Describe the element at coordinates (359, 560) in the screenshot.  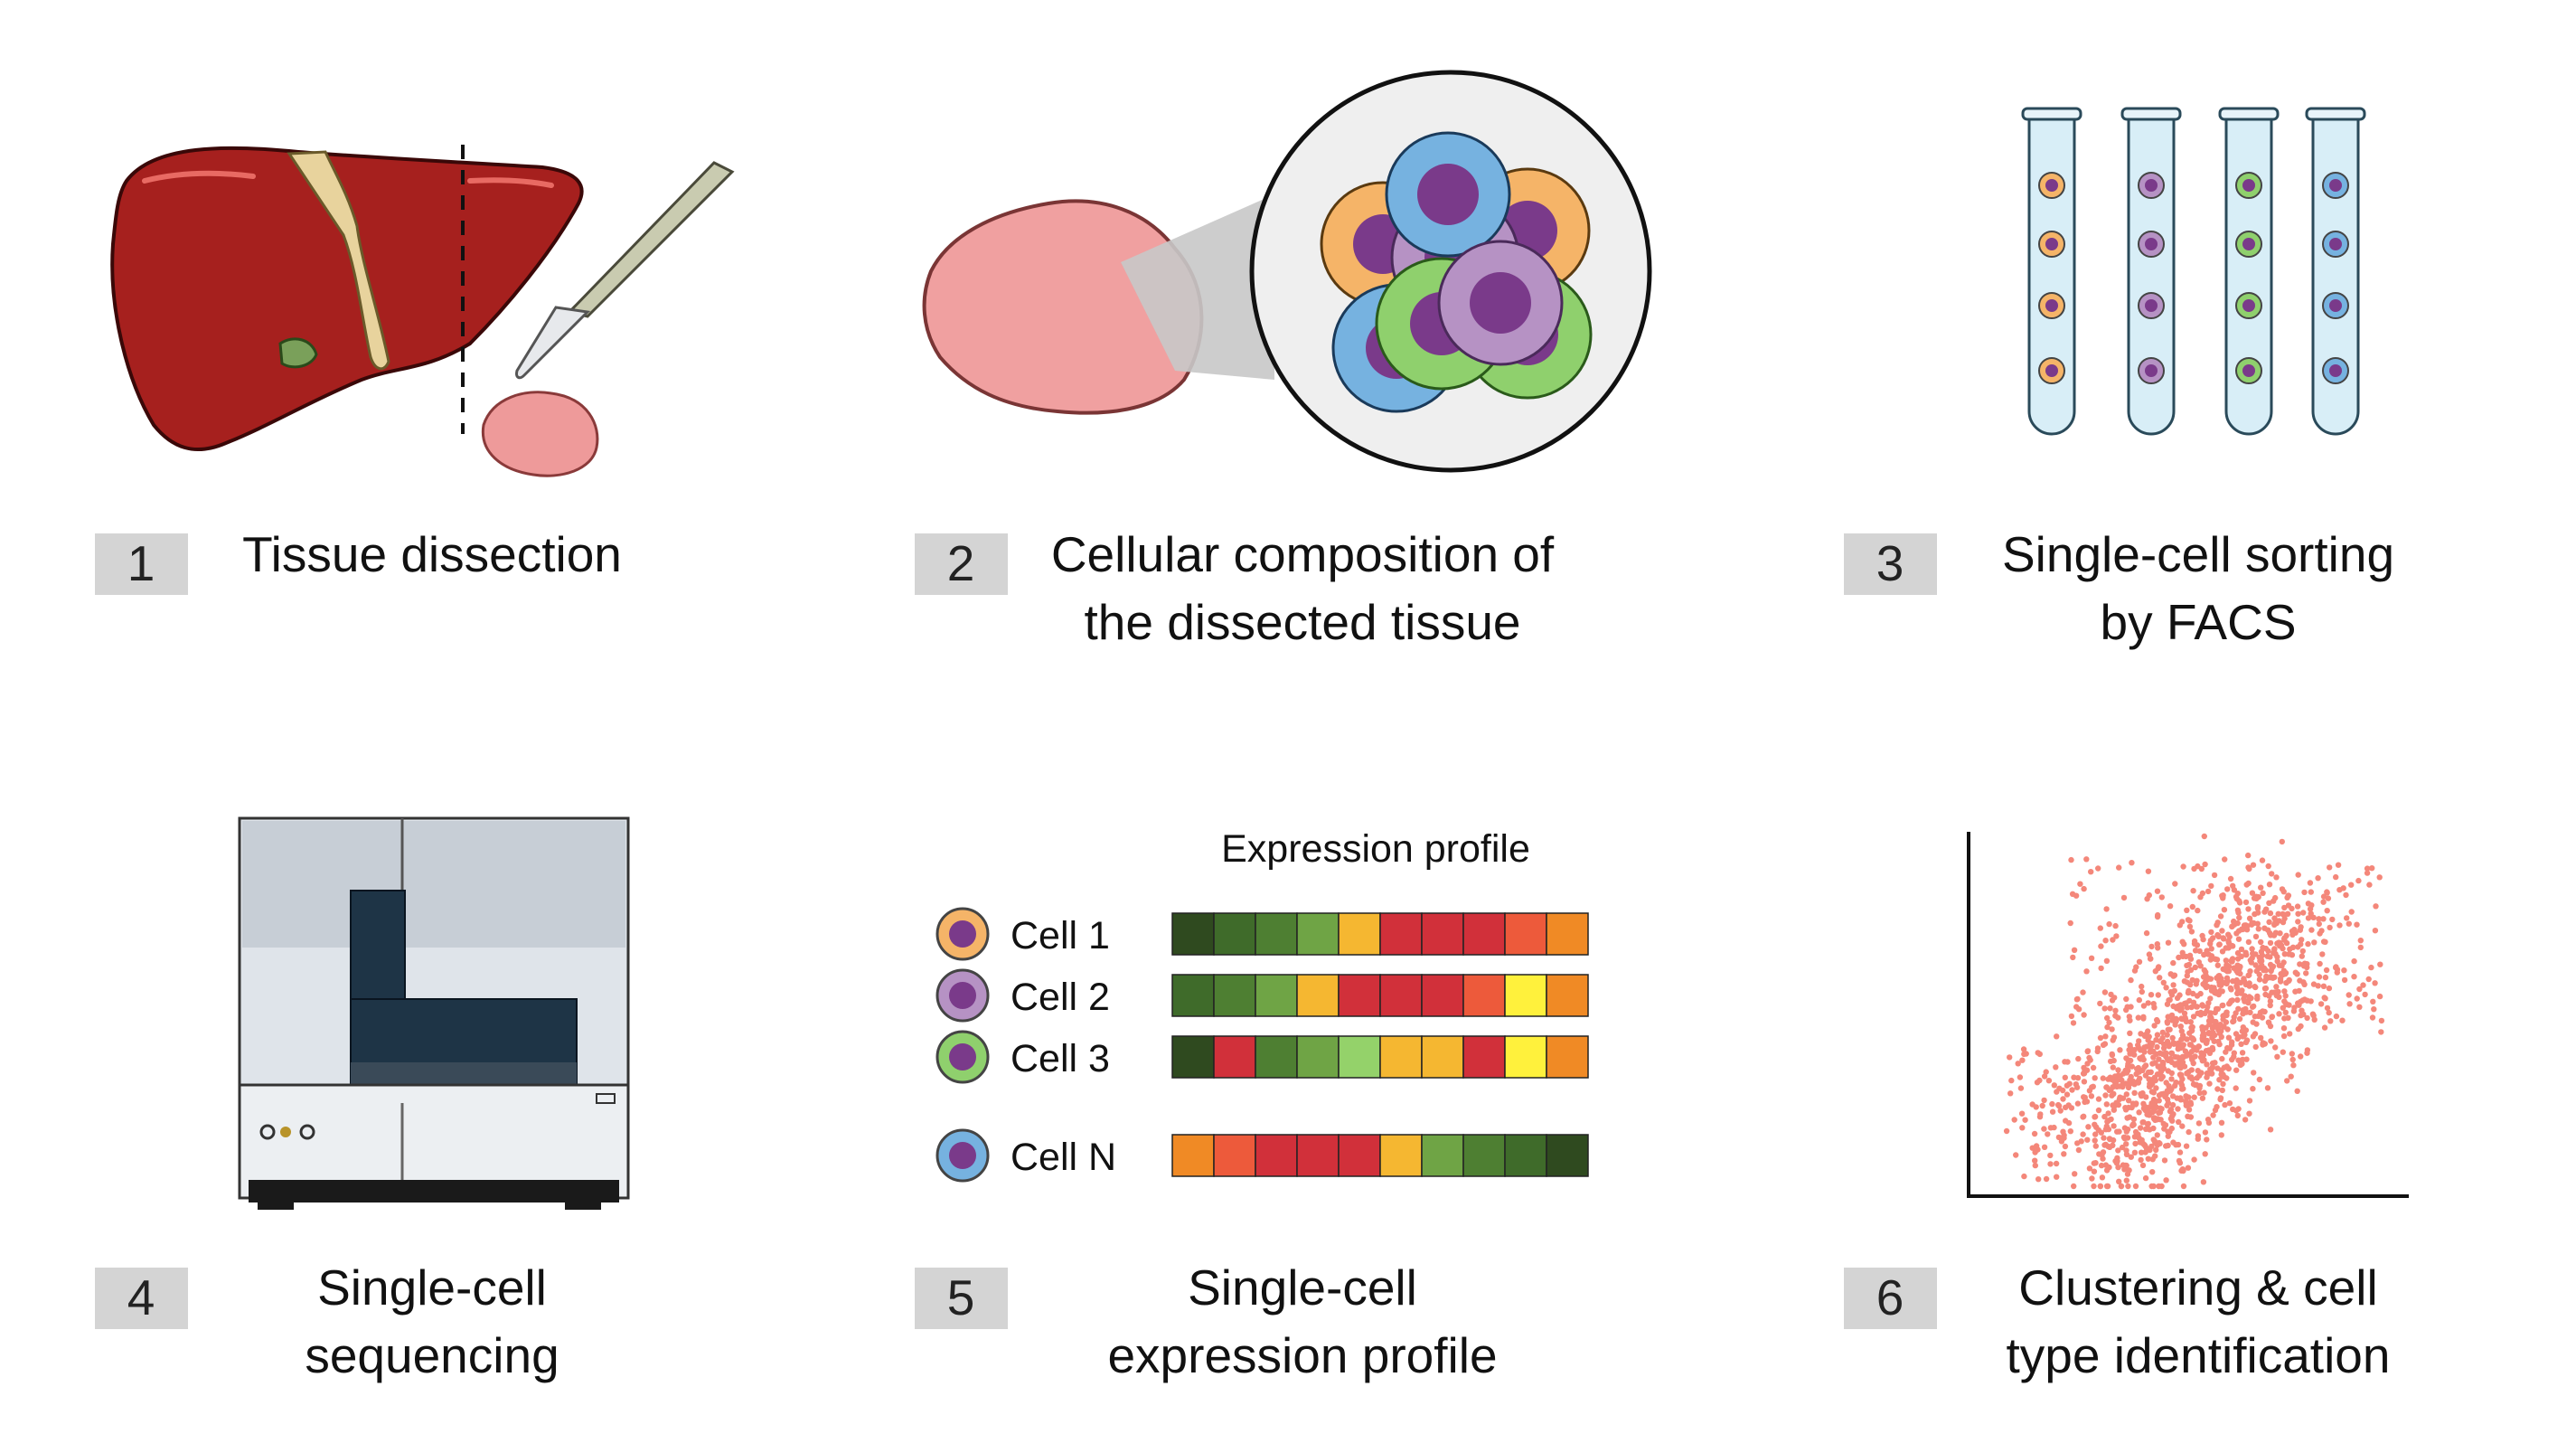
I see `step-1: 1 Tissue dissection` at that location.